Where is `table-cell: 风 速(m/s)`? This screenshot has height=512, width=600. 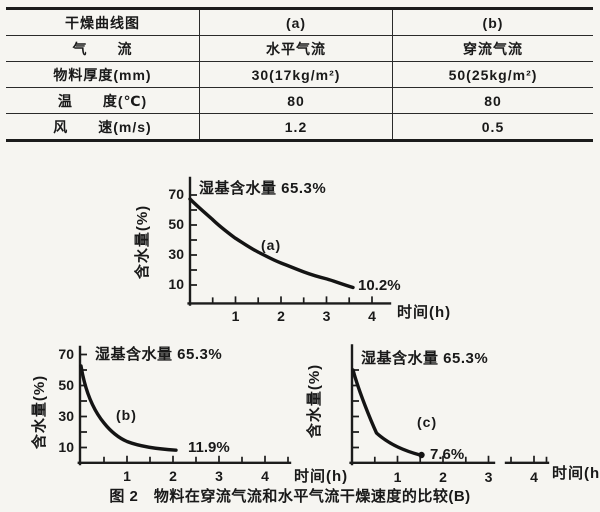
table-cell: 风 速(m/s) is located at coordinates (103, 127).